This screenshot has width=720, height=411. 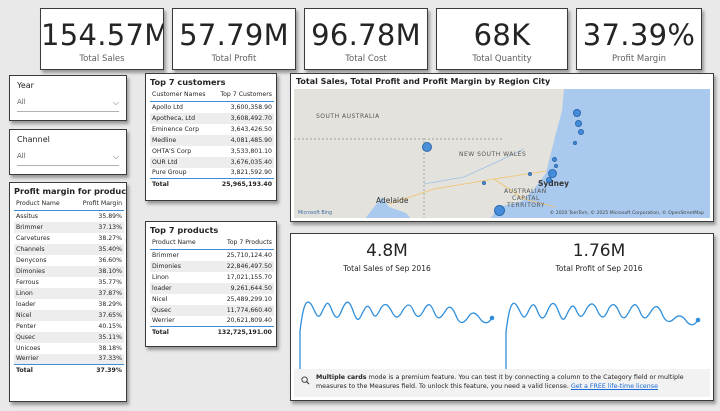 I want to click on row-value: 38.10%, so click(x=97, y=271).